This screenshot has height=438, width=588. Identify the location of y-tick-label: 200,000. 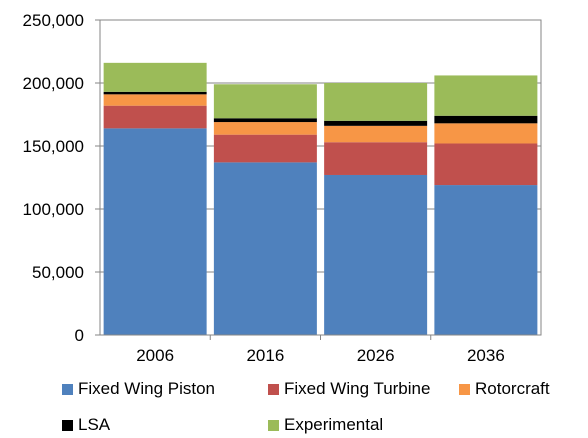
(53, 83).